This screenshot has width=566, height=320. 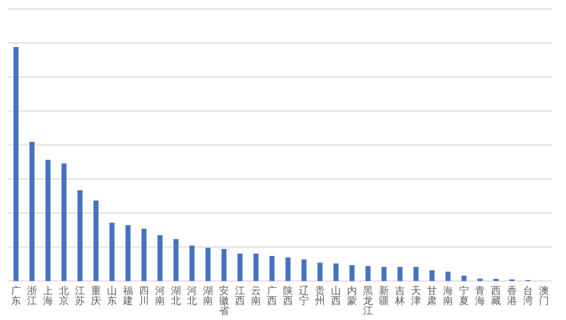 I want to click on x-tick-label: 北京, so click(x=64, y=296).